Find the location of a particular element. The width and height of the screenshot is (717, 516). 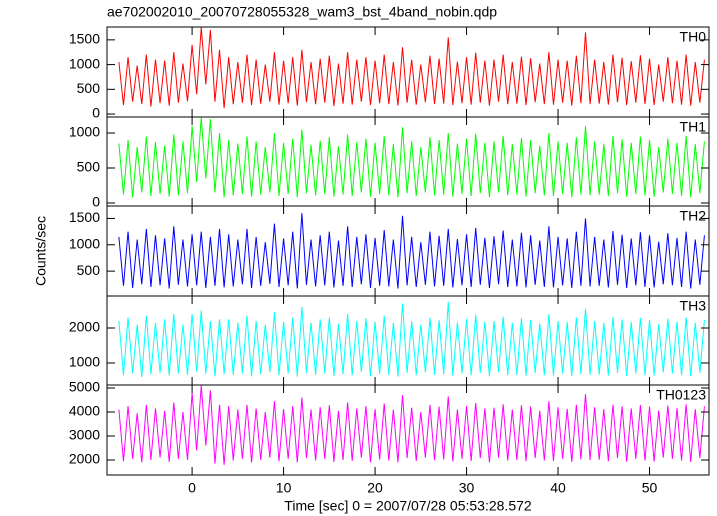

x-tick-label: 40 is located at coordinates (558, 488).